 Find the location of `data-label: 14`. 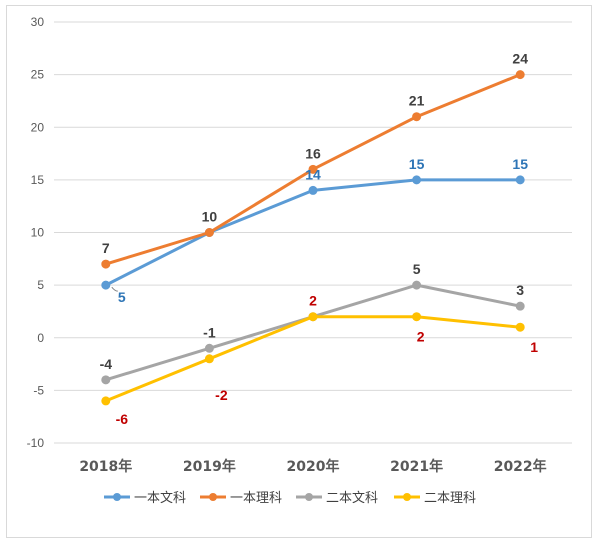

data-label: 14 is located at coordinates (313, 174).